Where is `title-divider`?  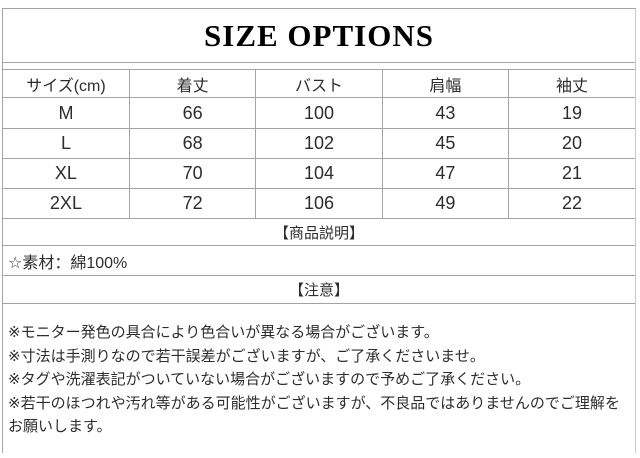
title-divider is located at coordinates (319, 66).